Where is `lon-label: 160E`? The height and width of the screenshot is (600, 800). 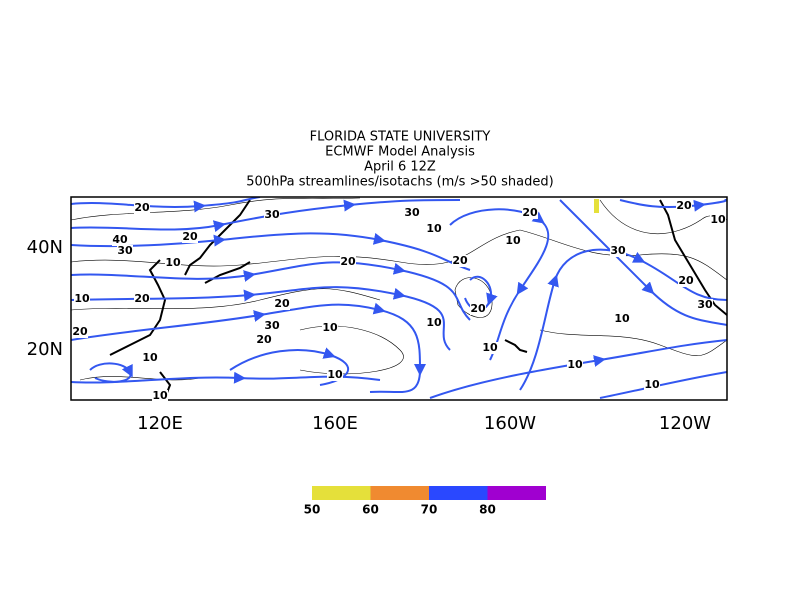 lon-label: 160E is located at coordinates (335, 423).